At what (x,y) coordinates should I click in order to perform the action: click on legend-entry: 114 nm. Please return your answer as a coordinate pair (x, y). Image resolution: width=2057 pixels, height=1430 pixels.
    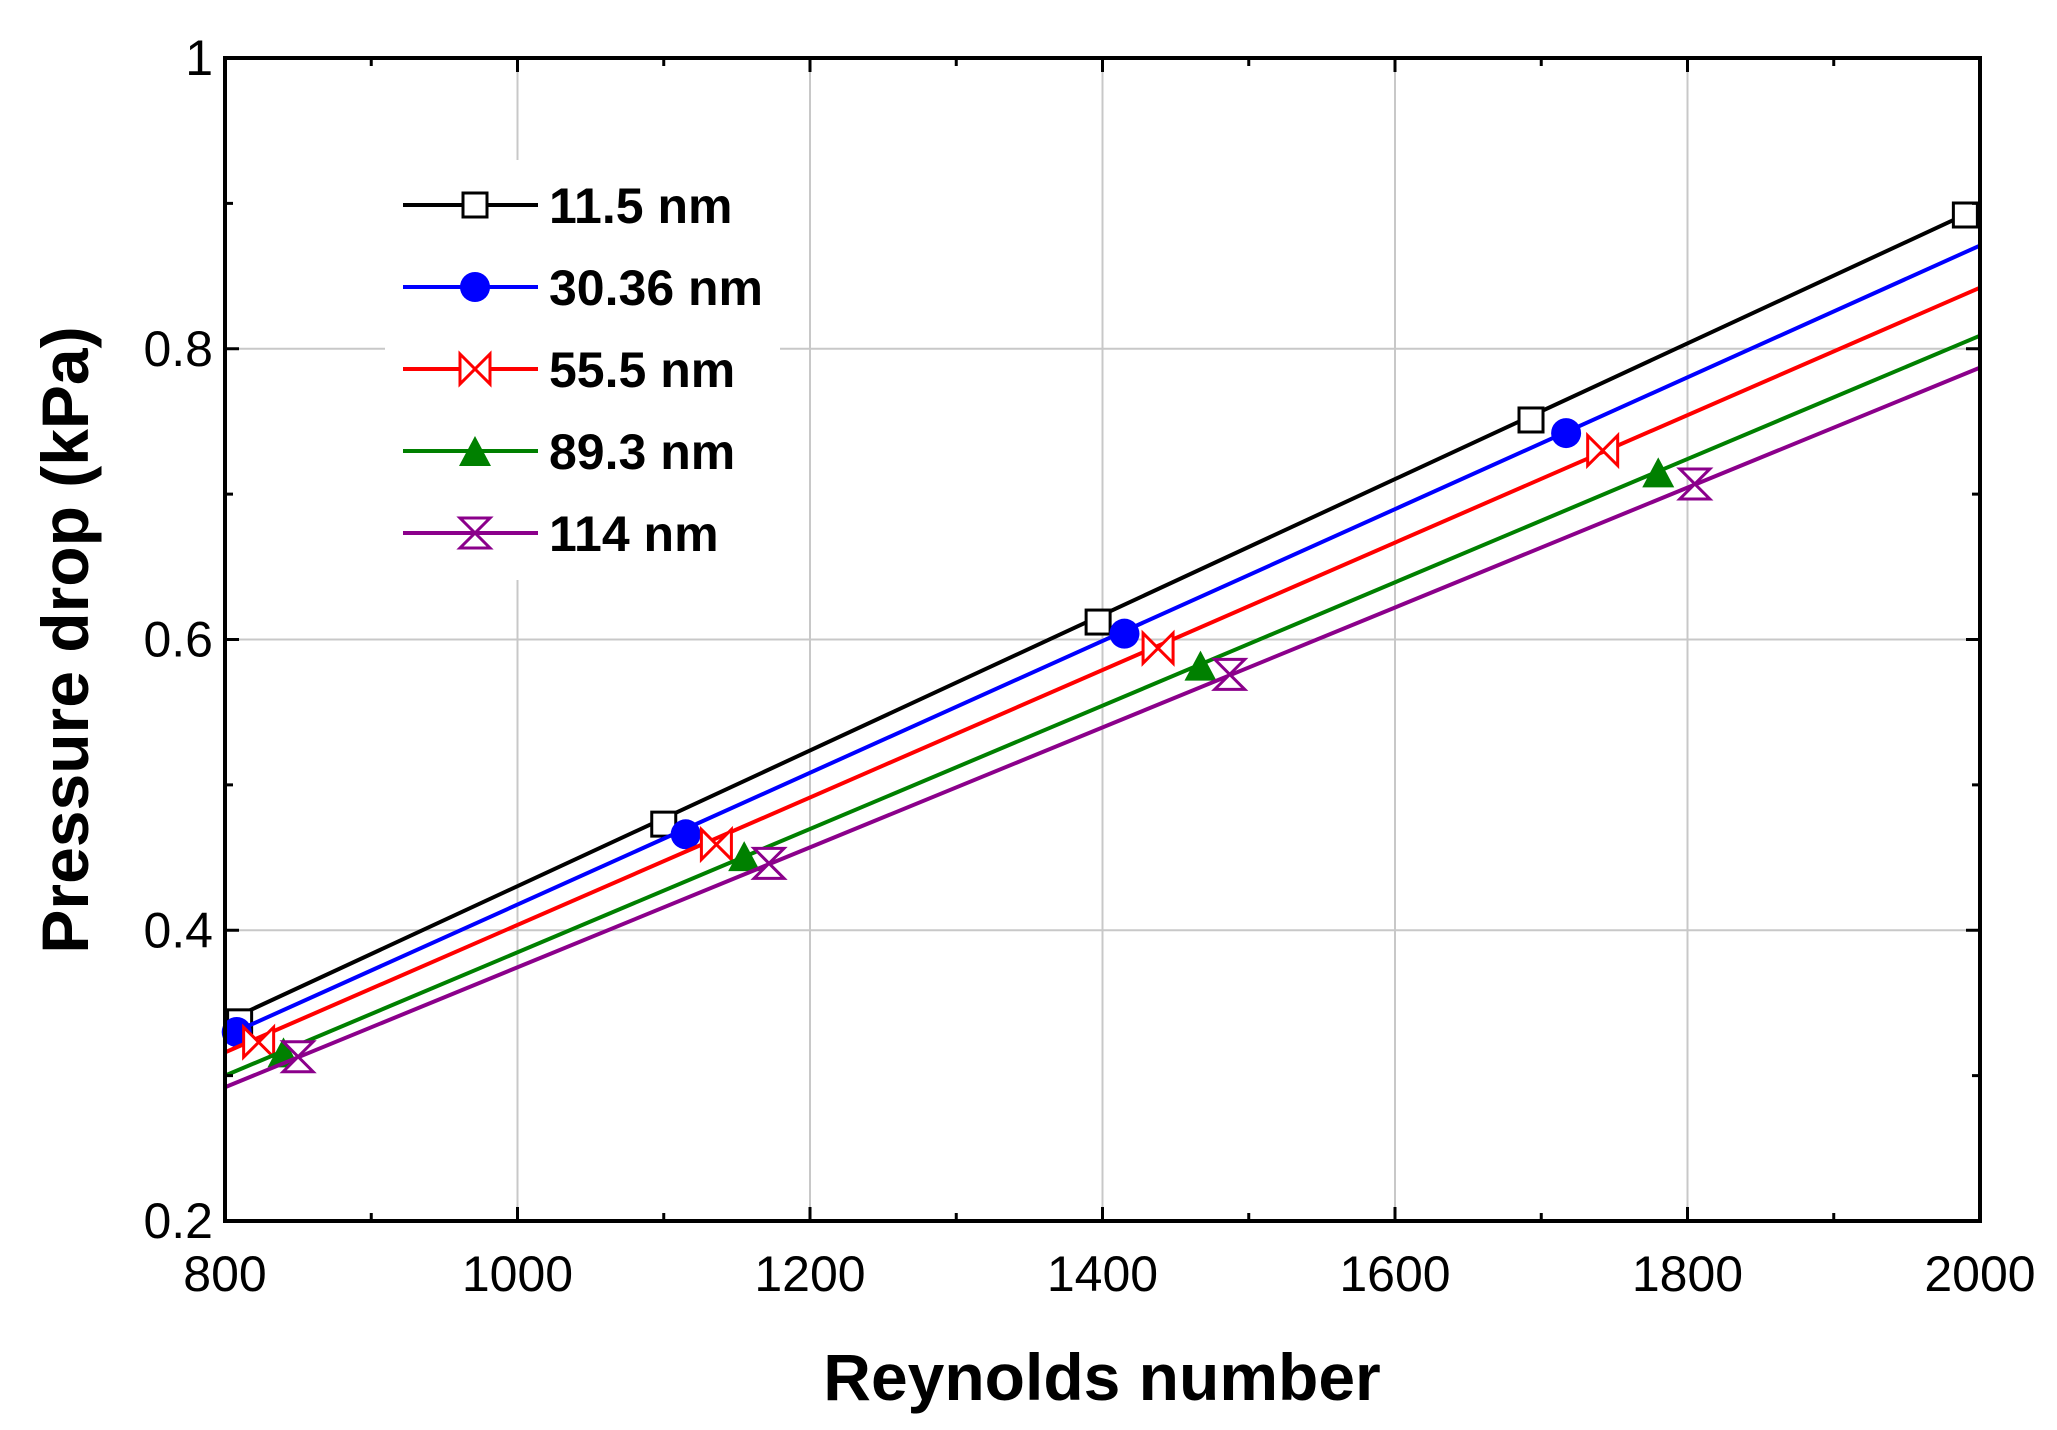
    Looking at the image, I should click on (561, 534).